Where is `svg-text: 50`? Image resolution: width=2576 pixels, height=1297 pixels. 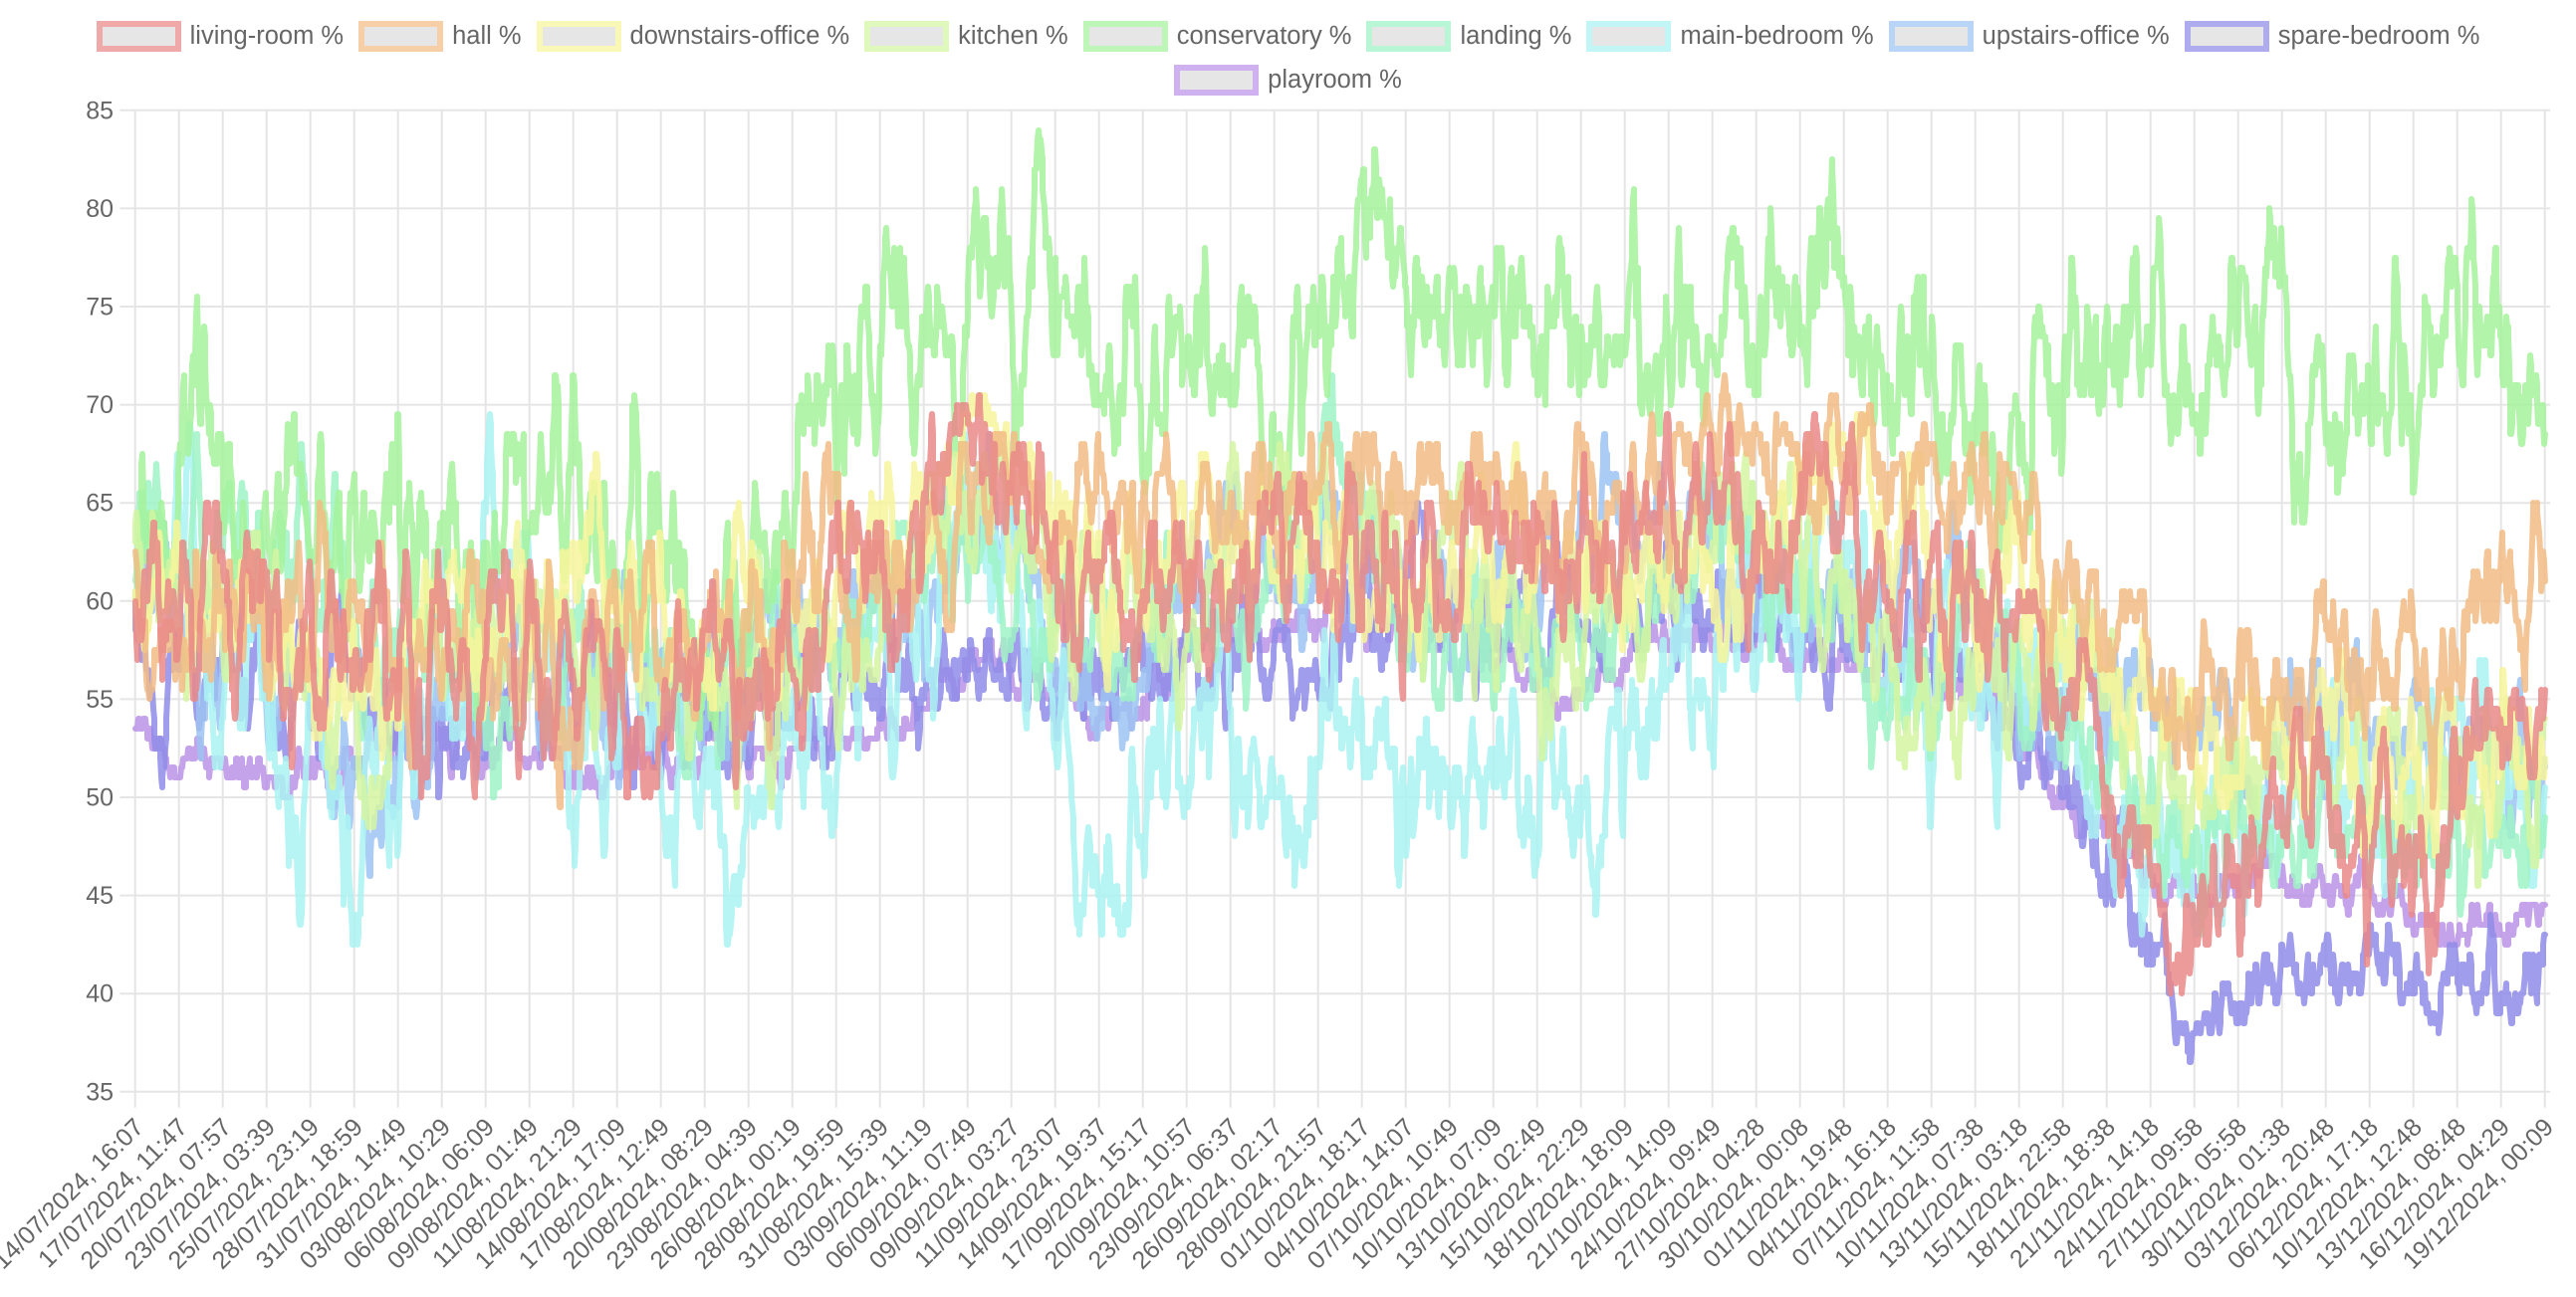
svg-text: 50 is located at coordinates (100, 798).